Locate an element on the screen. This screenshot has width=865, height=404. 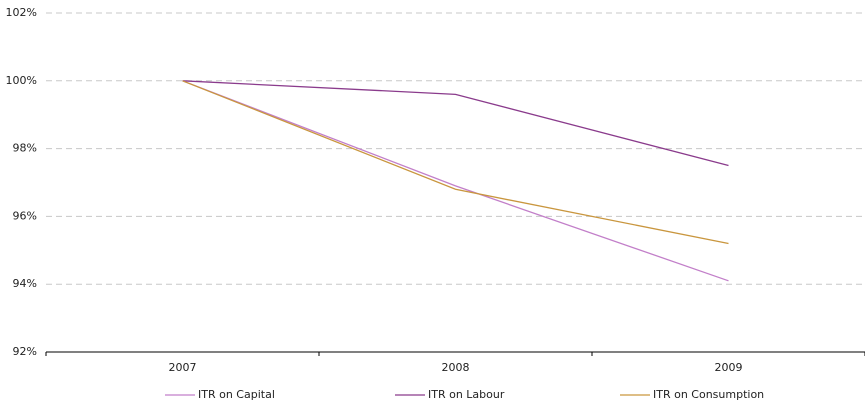
x-tick-label: 2007 is located at coordinates (183, 367).